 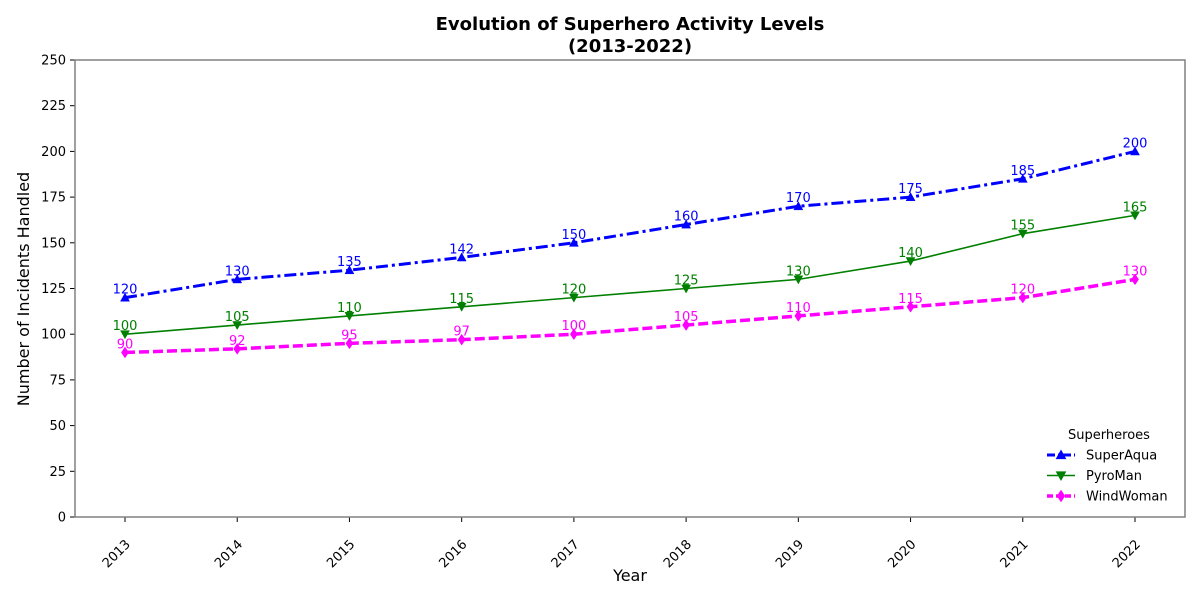 I want to click on data-label: 160, so click(x=686, y=217).